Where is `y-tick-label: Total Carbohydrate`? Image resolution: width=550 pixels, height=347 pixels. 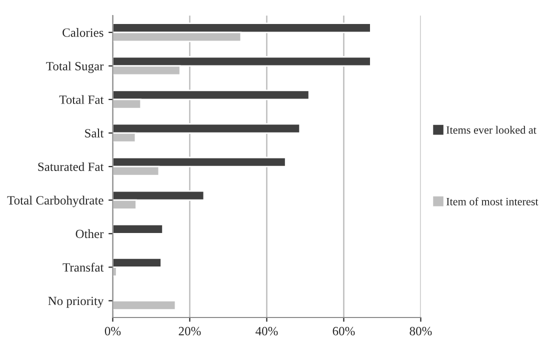 y-tick-label: Total Carbohydrate is located at coordinates (55, 202).